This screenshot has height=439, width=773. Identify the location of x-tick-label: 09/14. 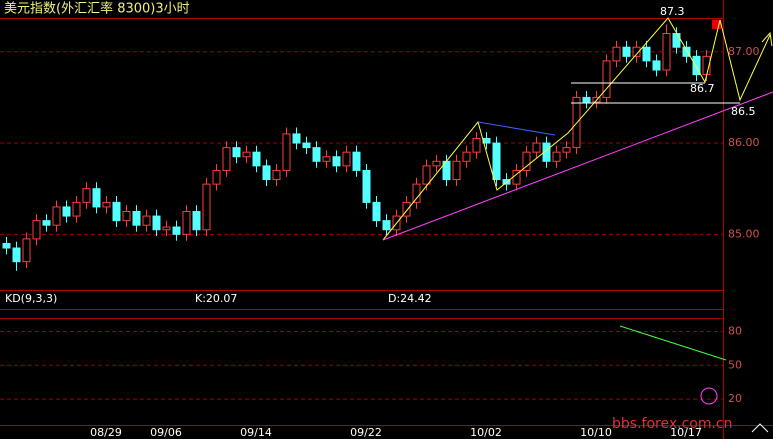
(256, 432).